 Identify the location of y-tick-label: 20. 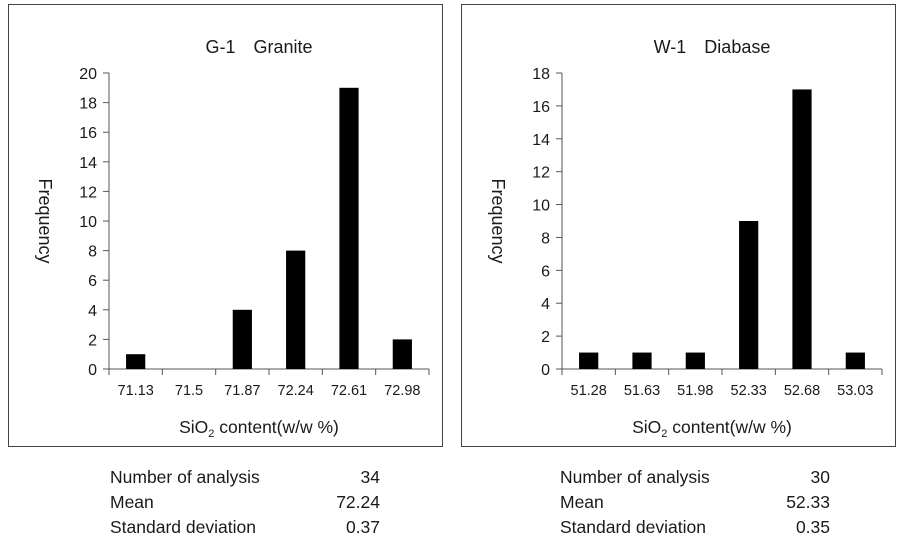
(88, 74).